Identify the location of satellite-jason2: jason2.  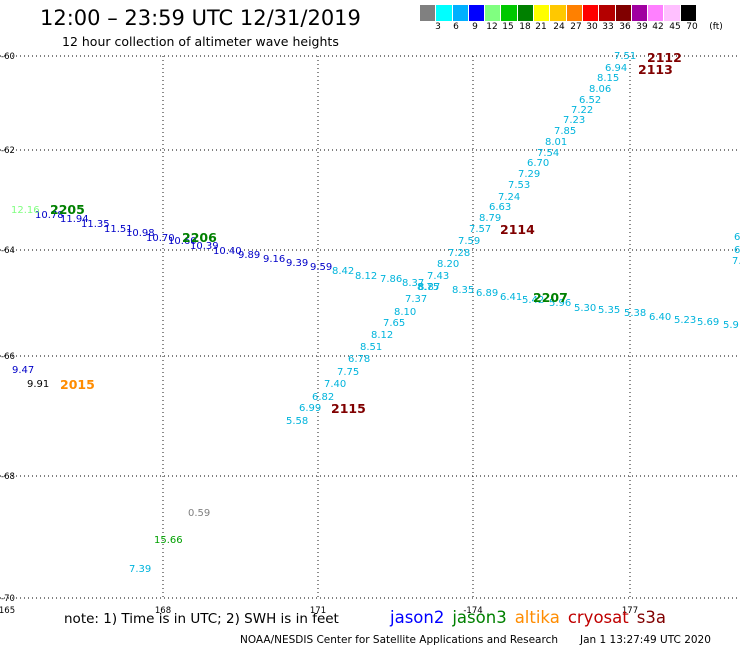
(417, 617).